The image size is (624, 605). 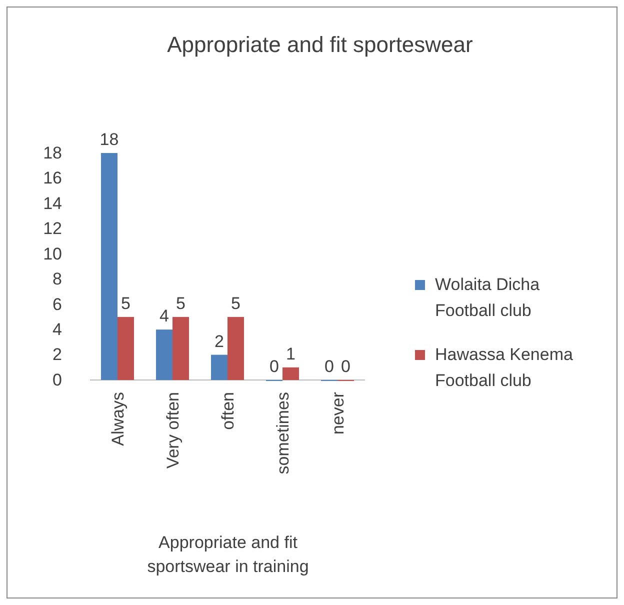 What do you see at coordinates (118, 419) in the screenshot?
I see `x-tick-label: Always` at bounding box center [118, 419].